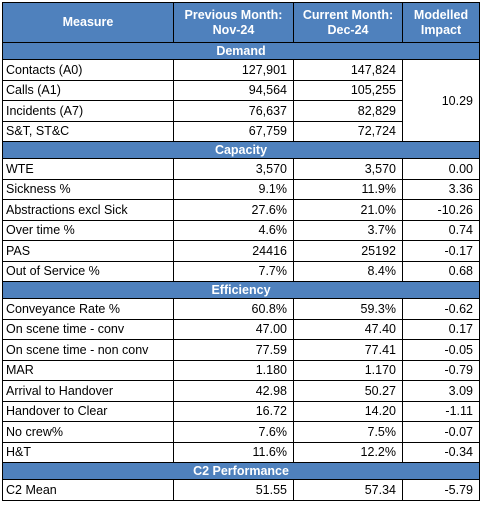 The image size is (481, 521). Describe the element at coordinates (233, 432) in the screenshot. I see `row-previous-value: 7.6%` at that location.